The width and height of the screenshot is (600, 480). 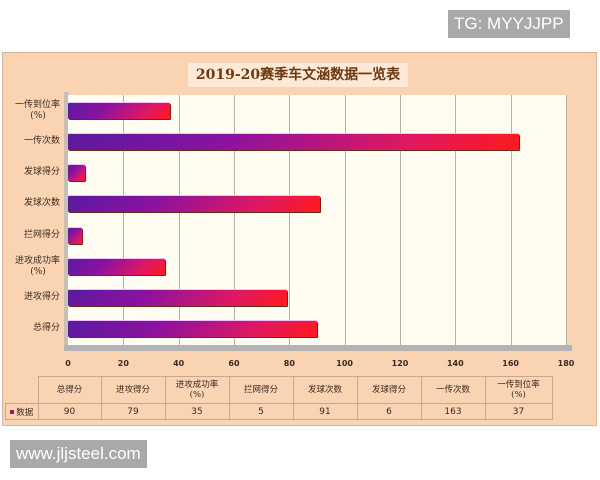 I want to click on x-tick-label: 180, so click(x=566, y=363).